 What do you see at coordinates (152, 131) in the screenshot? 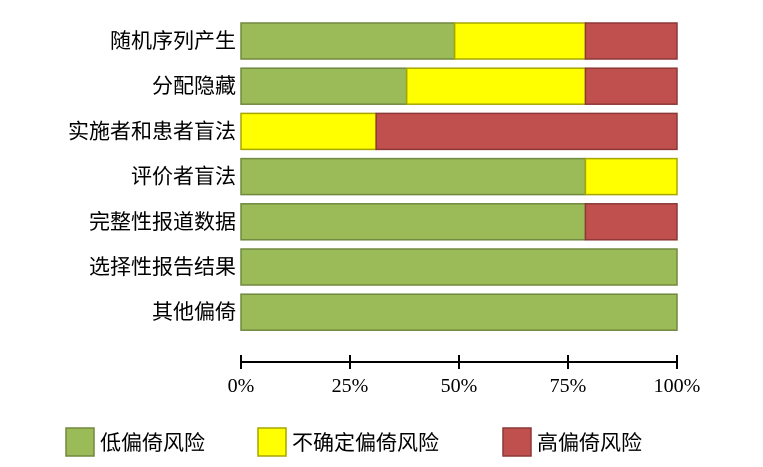
I see `category-label: 实施者和患者盲法` at bounding box center [152, 131].